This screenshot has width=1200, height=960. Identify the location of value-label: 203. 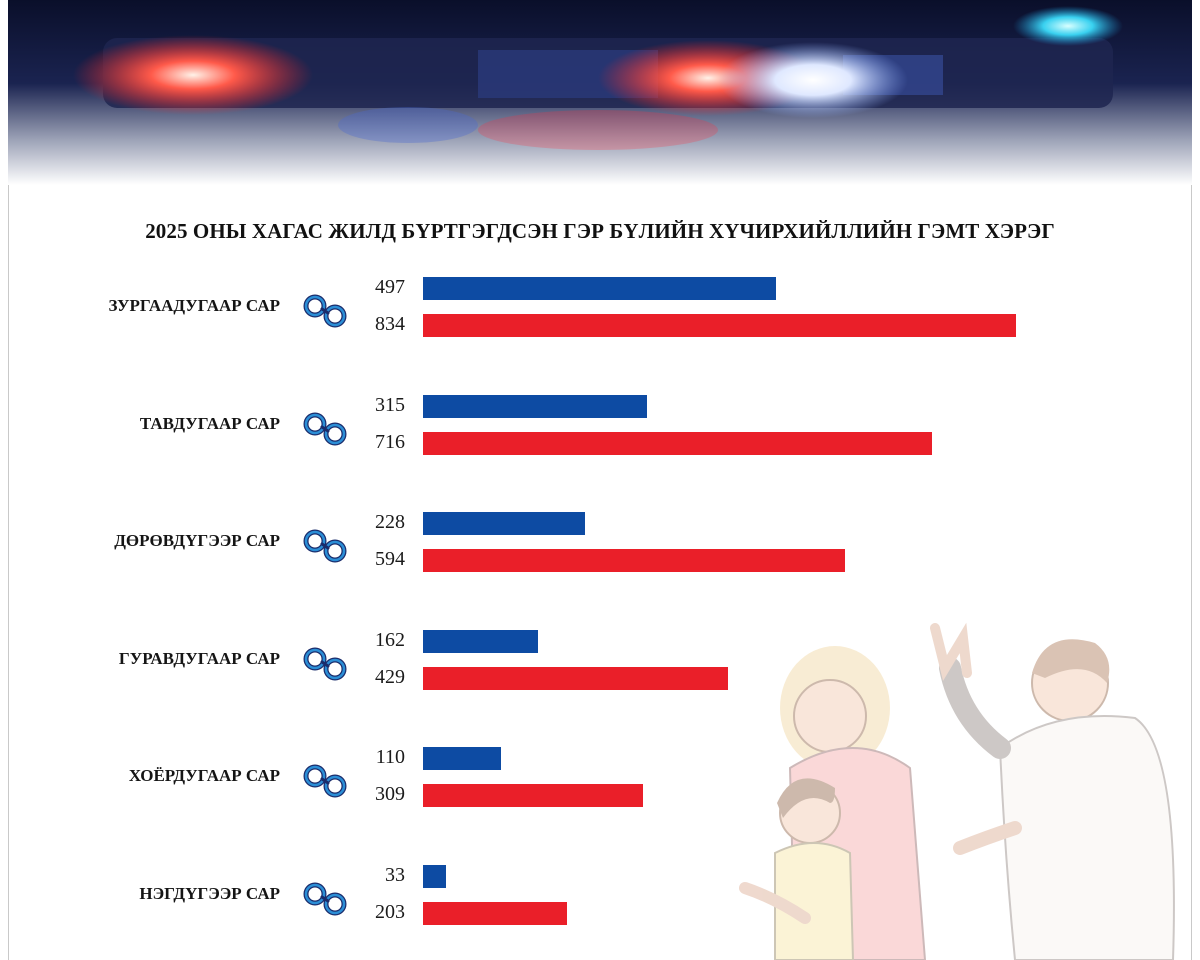
(390, 911).